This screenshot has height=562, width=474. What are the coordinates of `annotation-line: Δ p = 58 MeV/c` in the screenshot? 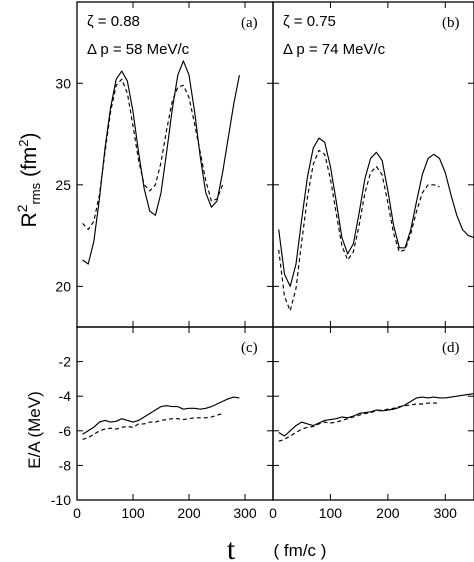 It's located at (138, 49).